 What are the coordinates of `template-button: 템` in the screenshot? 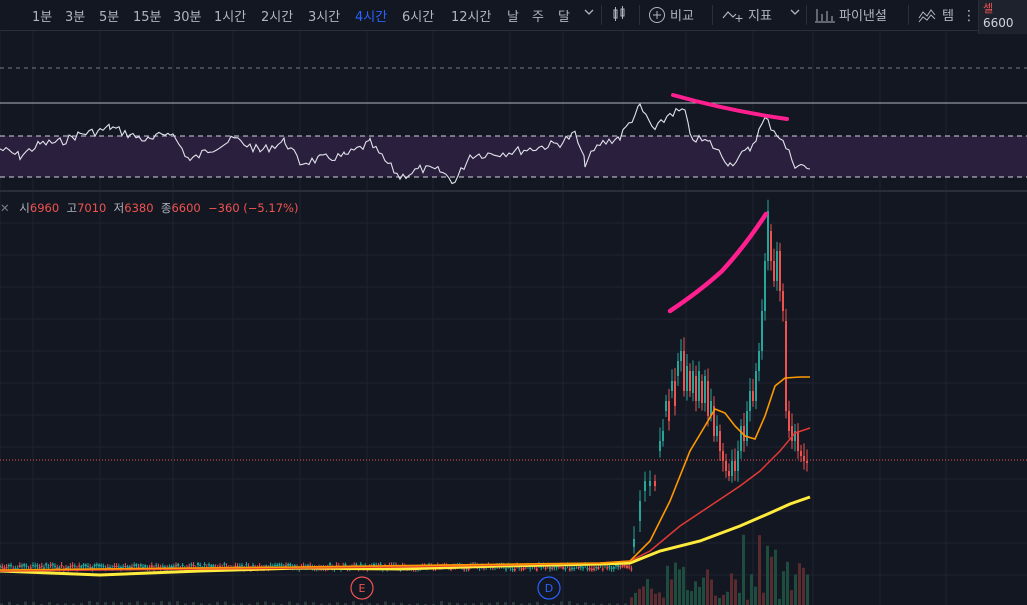 It's located at (936, 14).